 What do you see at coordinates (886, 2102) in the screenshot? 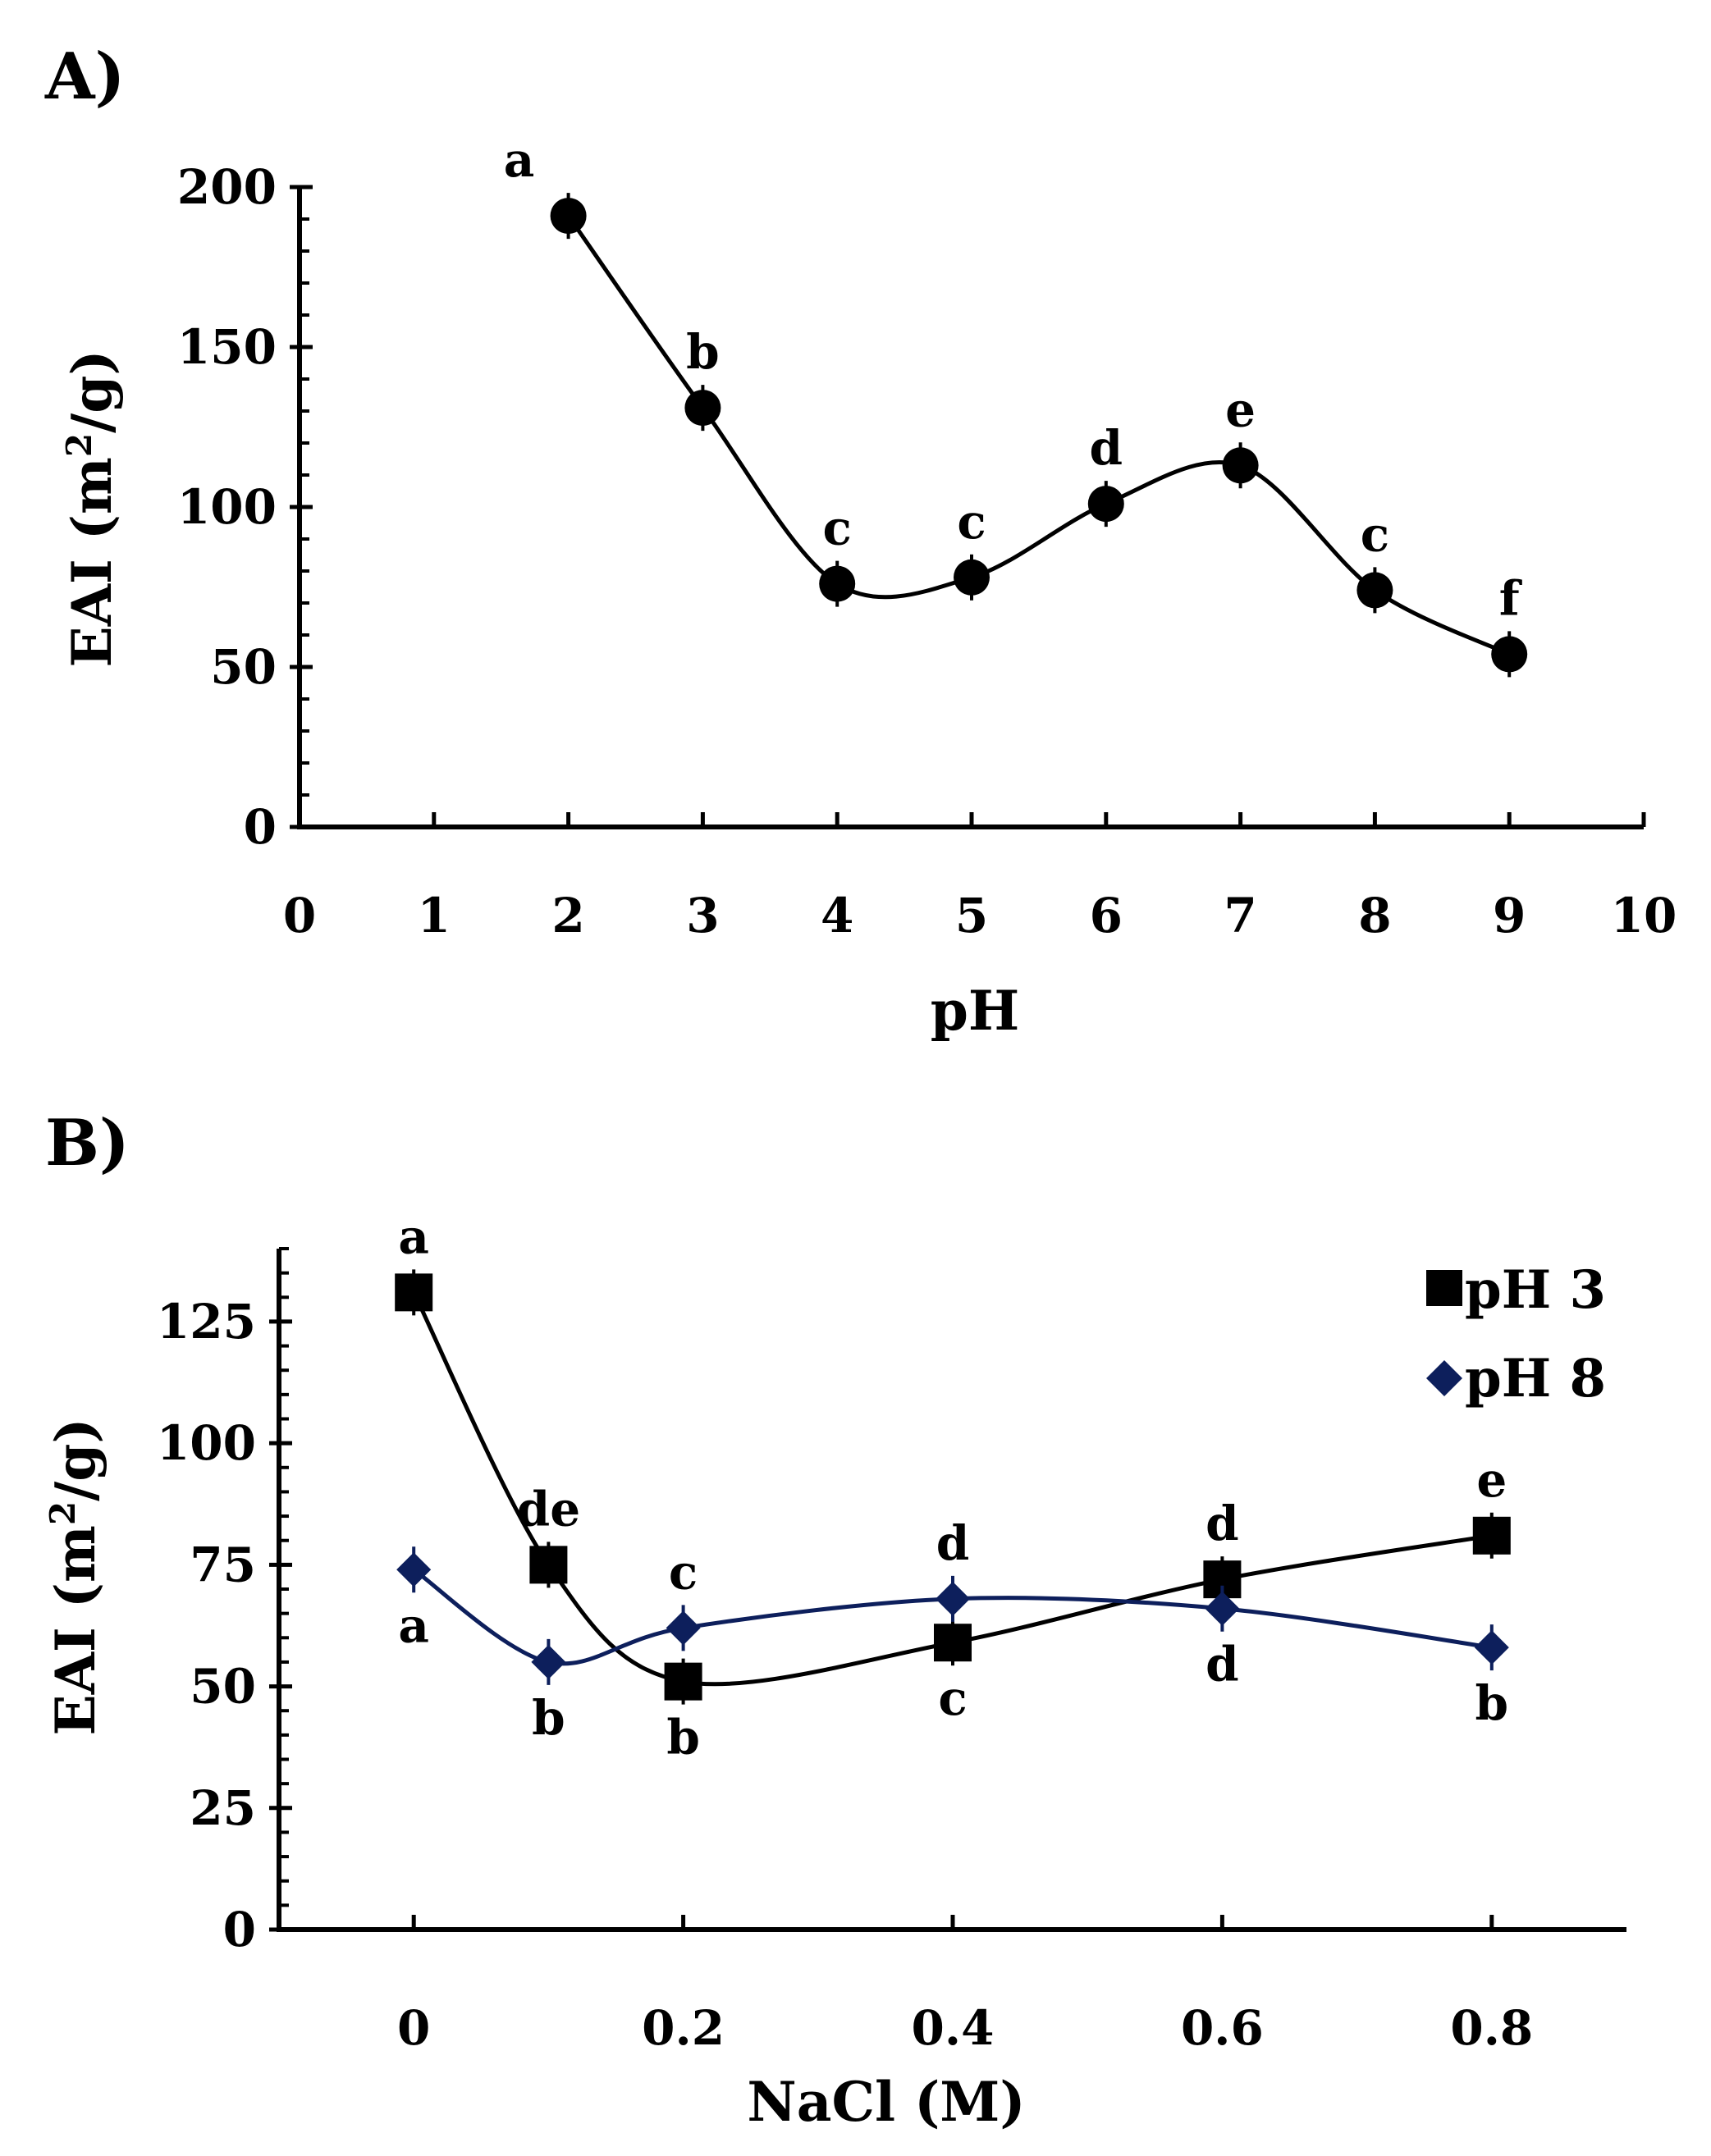
I see `panel-b-x-axis-title: NaCl (M)` at bounding box center [886, 2102].